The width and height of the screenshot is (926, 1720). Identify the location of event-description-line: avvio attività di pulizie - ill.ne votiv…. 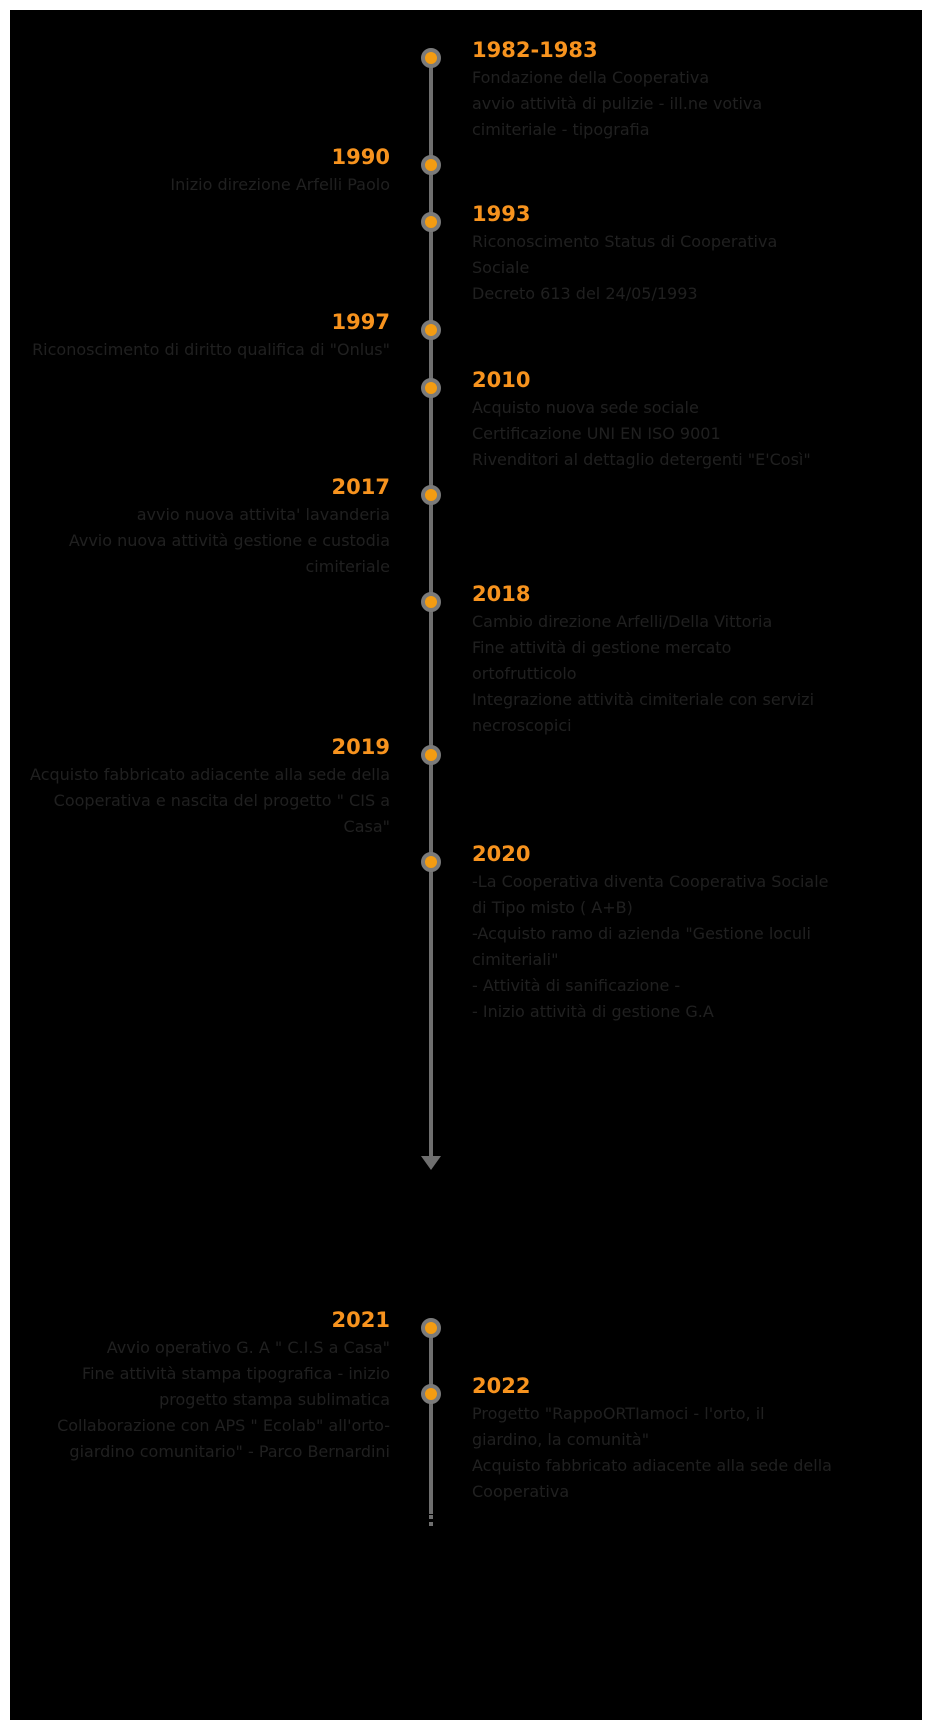
(617, 103).